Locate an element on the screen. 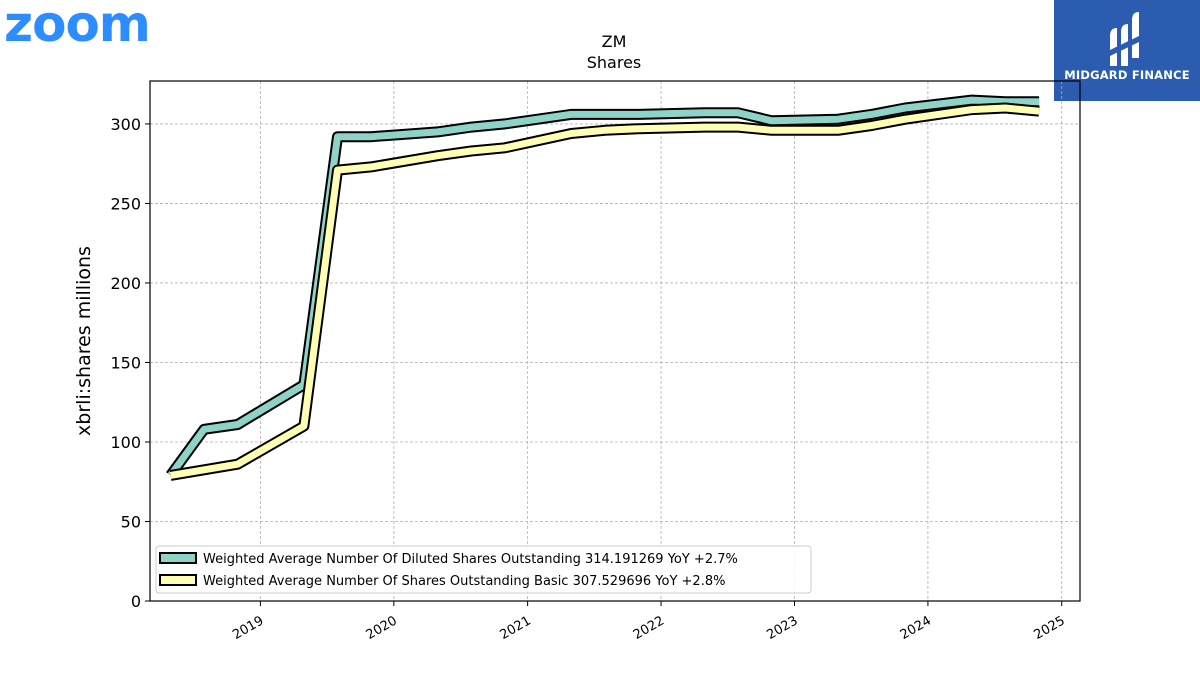 The image size is (1200, 675). legend-box is located at coordinates (483, 569).